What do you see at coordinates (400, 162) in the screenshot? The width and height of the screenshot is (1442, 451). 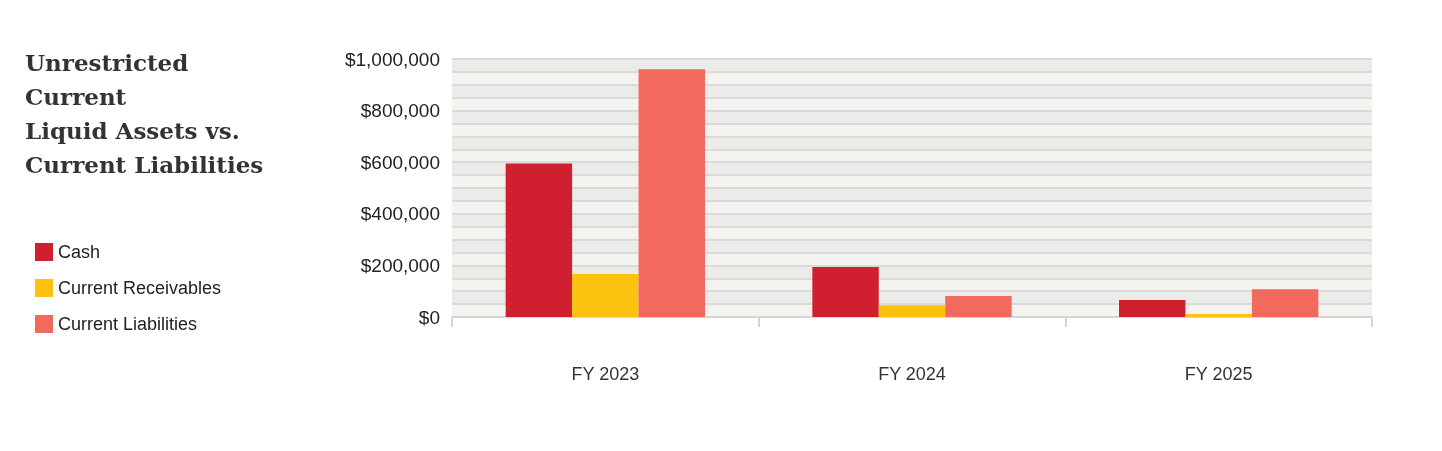 I see `y-tick-label: $600,000` at bounding box center [400, 162].